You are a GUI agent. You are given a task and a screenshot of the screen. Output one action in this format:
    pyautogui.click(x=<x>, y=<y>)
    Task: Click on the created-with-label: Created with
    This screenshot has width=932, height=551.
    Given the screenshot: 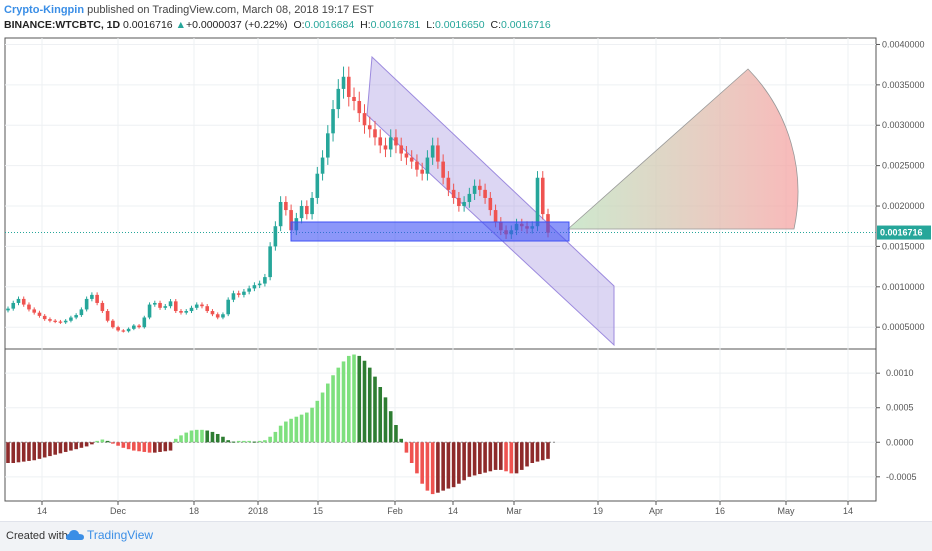 What is the action you would take?
    pyautogui.click(x=37, y=536)
    